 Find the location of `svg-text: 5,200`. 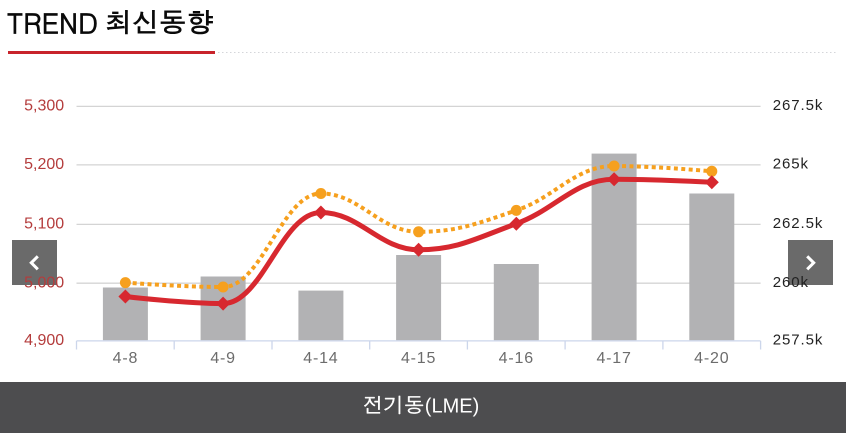

svg-text: 5,200 is located at coordinates (44, 164).